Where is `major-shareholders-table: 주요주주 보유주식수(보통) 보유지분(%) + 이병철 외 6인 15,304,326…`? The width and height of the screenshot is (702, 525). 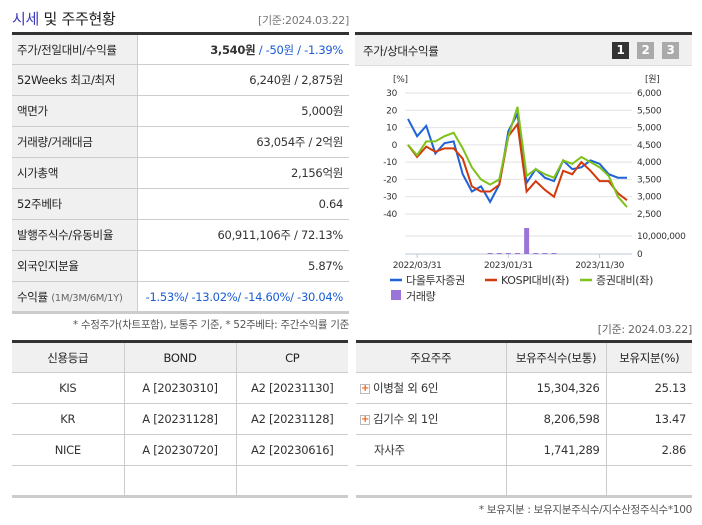
major-shareholders-table: 주요주주 보유주식수(보통) 보유지분(%) + 이병철 외 6인 15,304,326… is located at coordinates (524, 419).